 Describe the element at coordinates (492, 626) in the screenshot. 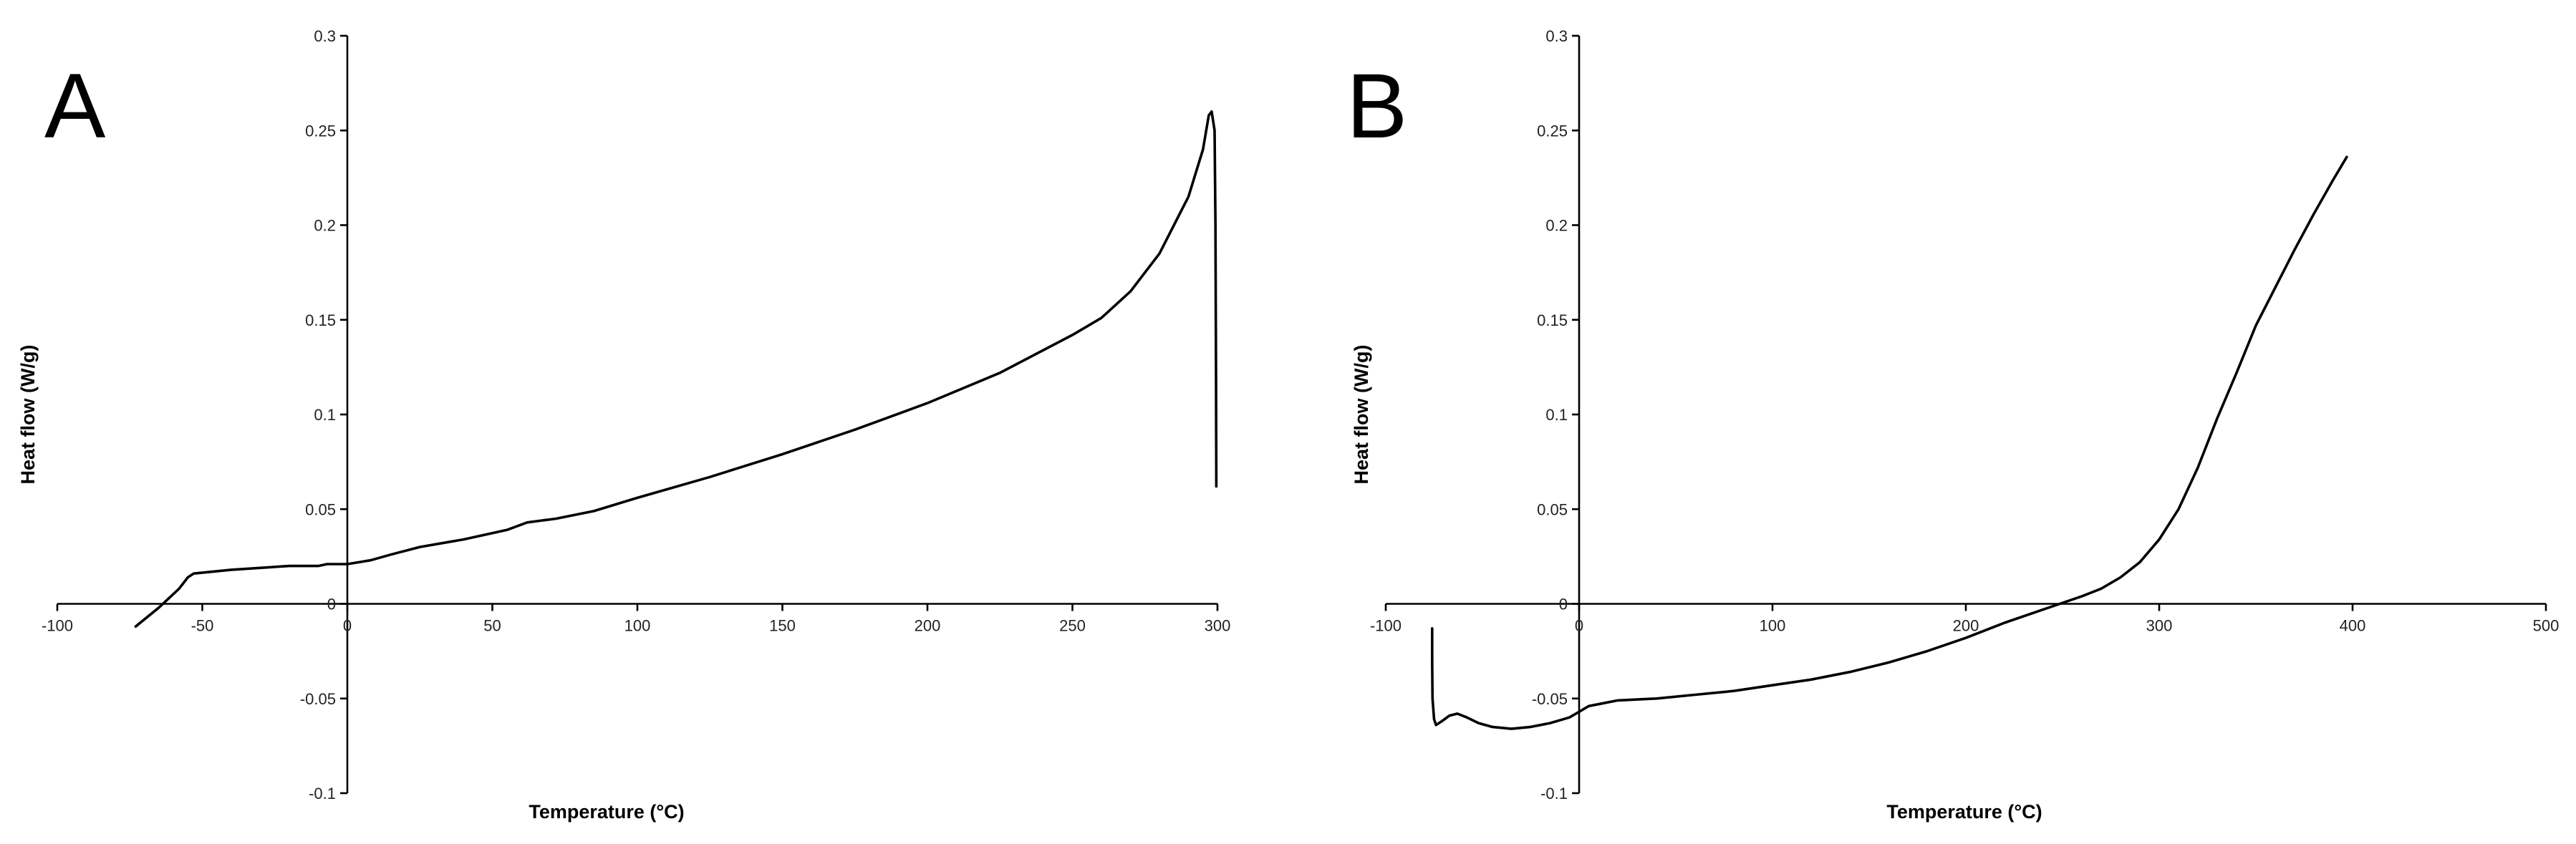

I see `x-tick-label: 50` at that location.